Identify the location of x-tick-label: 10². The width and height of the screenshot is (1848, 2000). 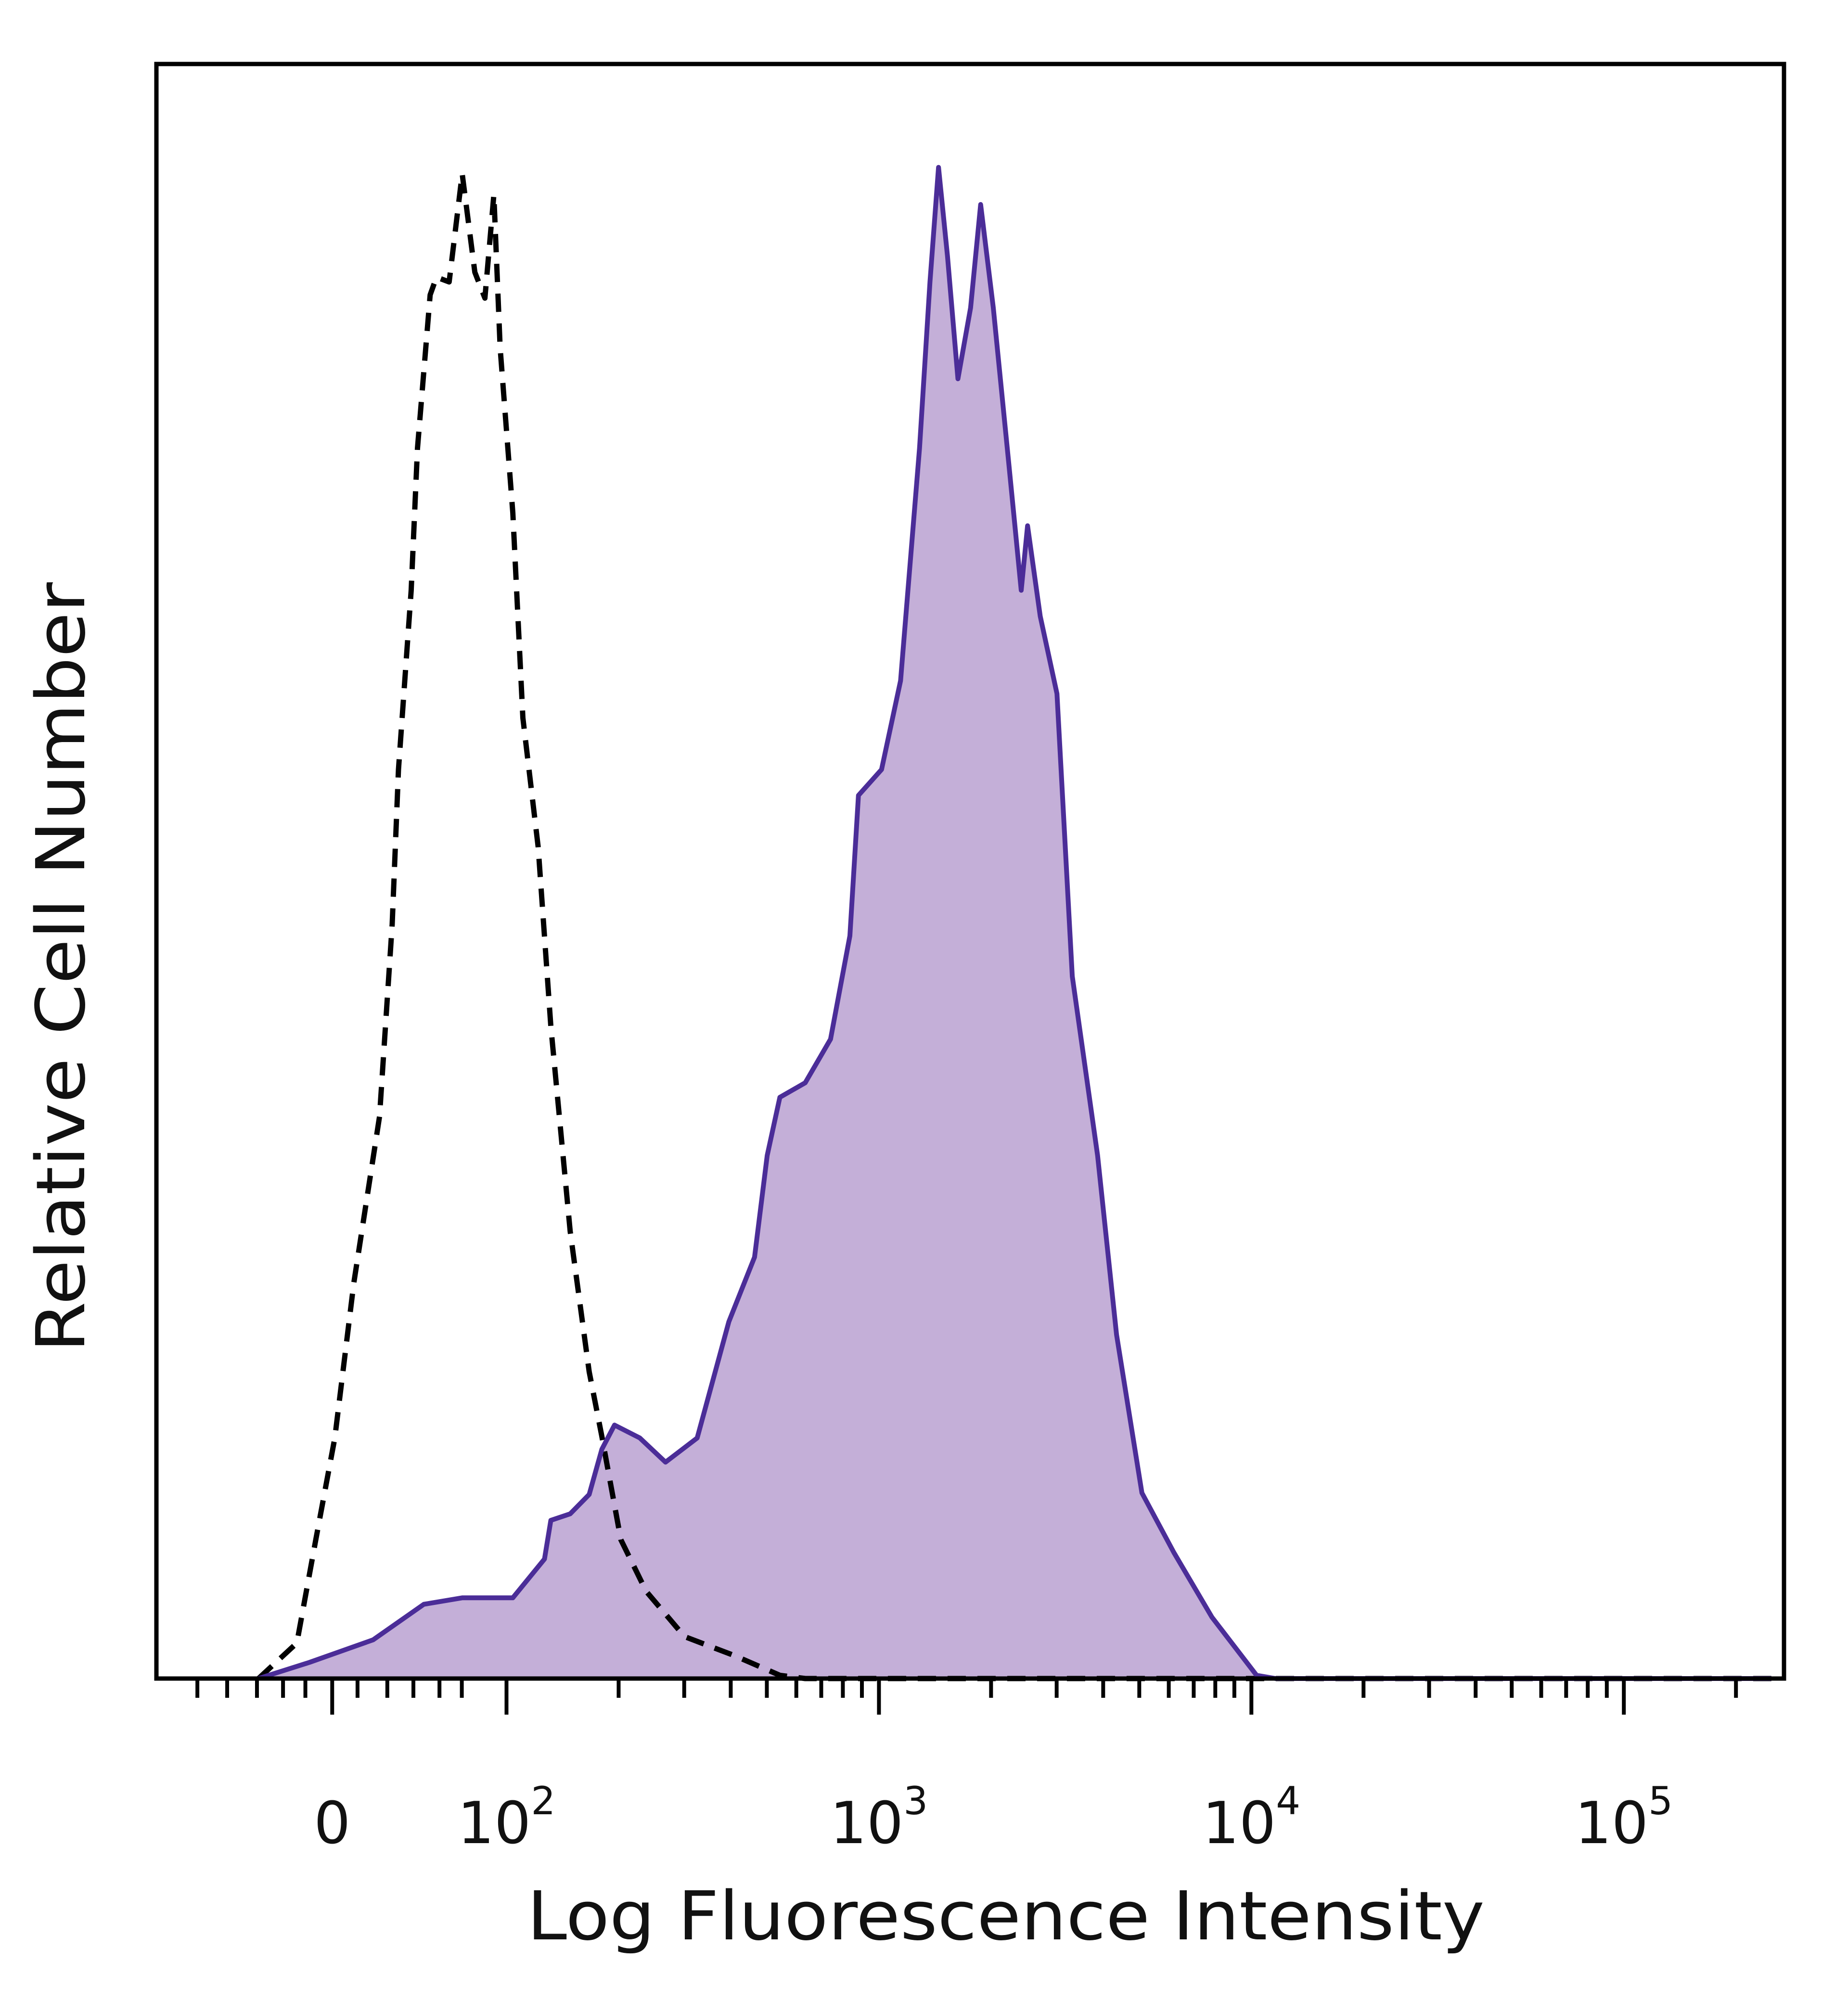
(507, 1818).